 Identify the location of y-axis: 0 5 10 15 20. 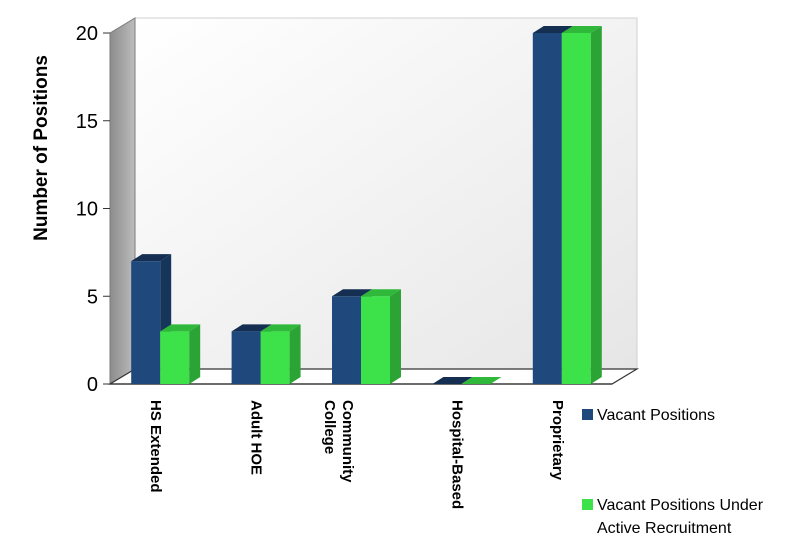
(93, 209).